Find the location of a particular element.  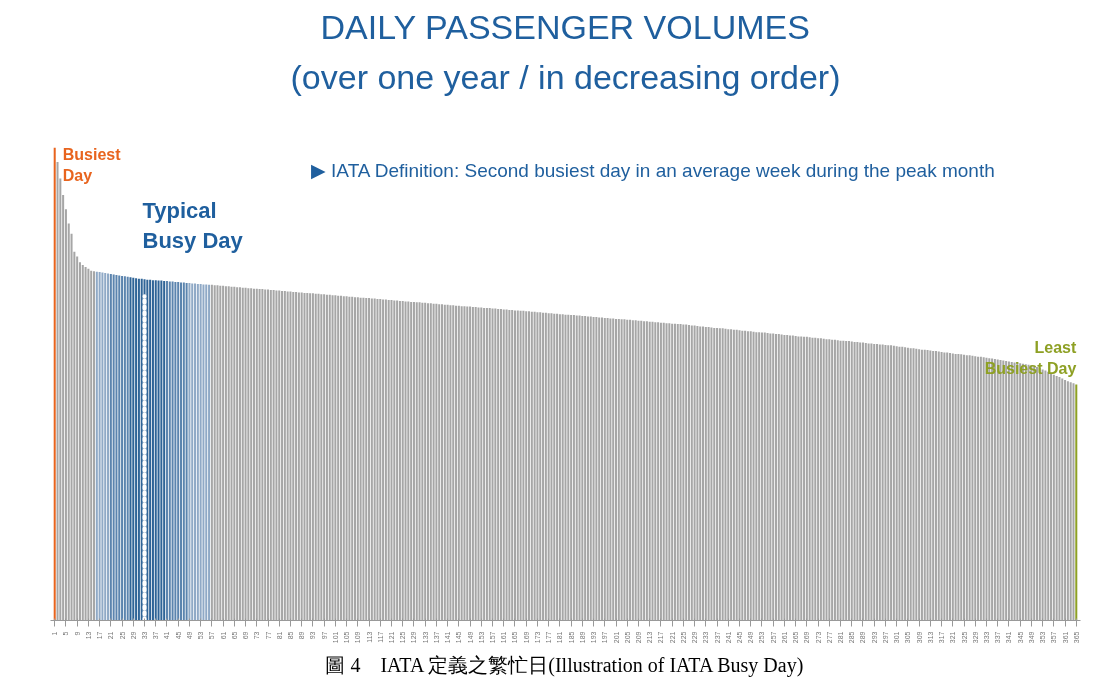

annotation: ▶ IATA Definition: Second busiest day in an average week during the peak month is located at coordinates (652, 170).